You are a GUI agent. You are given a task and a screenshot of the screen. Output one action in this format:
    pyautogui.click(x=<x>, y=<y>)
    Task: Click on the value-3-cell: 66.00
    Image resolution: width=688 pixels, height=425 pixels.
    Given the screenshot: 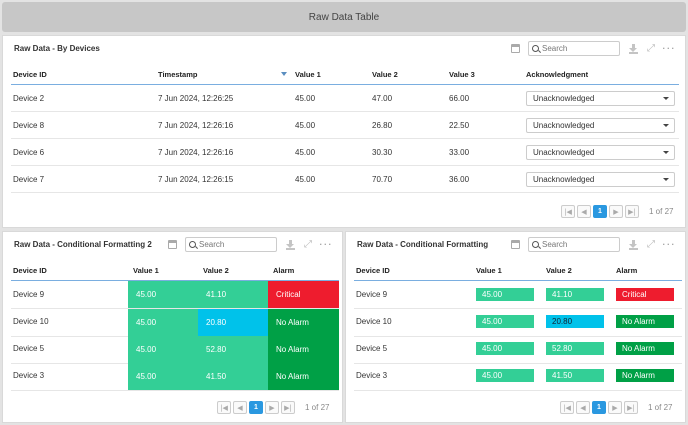 What is the action you would take?
    pyautogui.click(x=459, y=98)
    